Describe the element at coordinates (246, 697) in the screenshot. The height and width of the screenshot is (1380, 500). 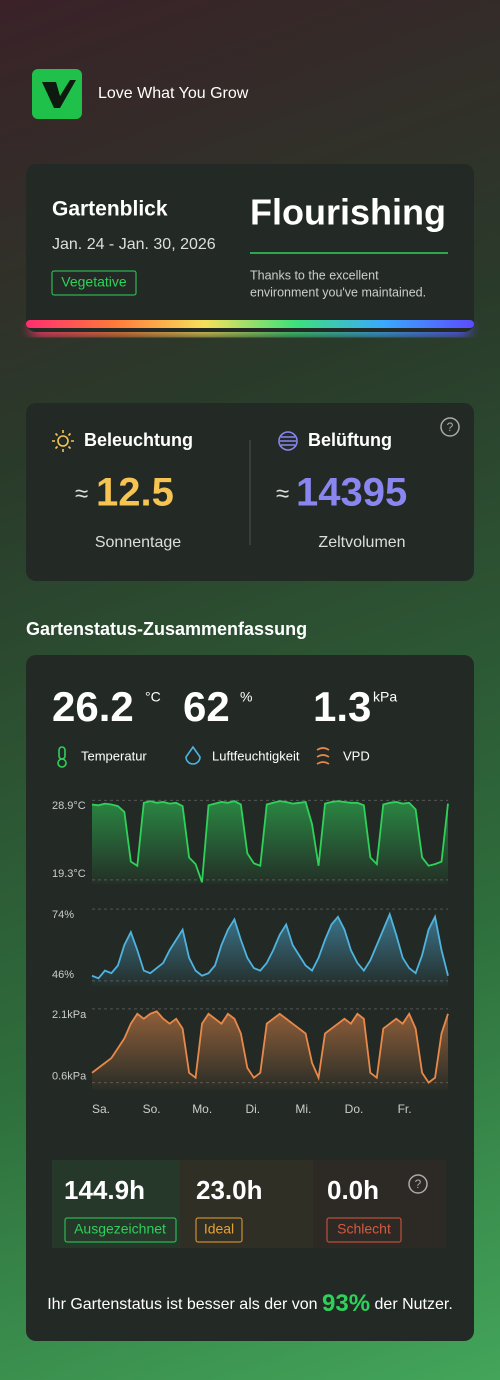
I see `reading-unit: %` at that location.